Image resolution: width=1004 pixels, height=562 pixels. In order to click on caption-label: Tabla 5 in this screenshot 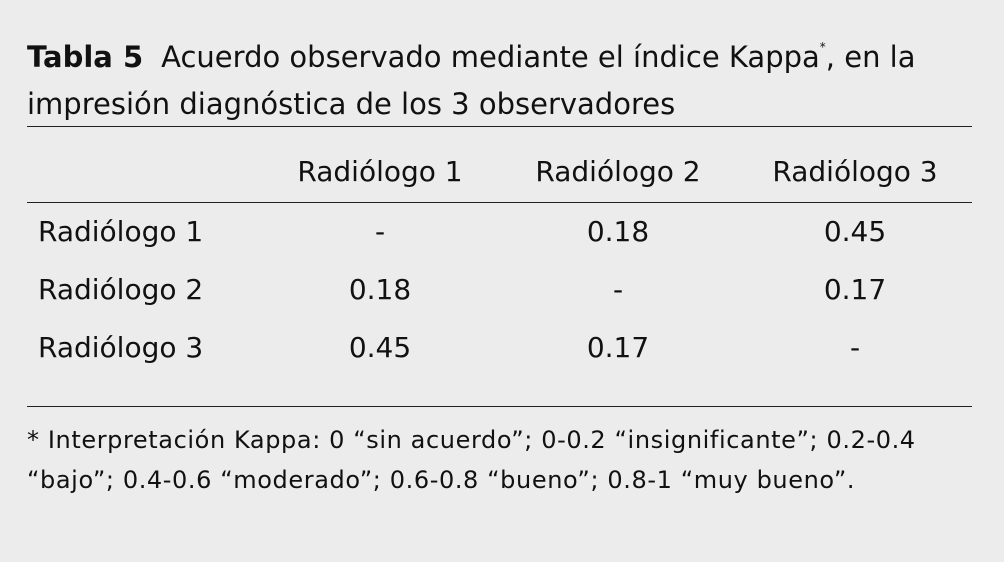, I will do `click(85, 57)`.